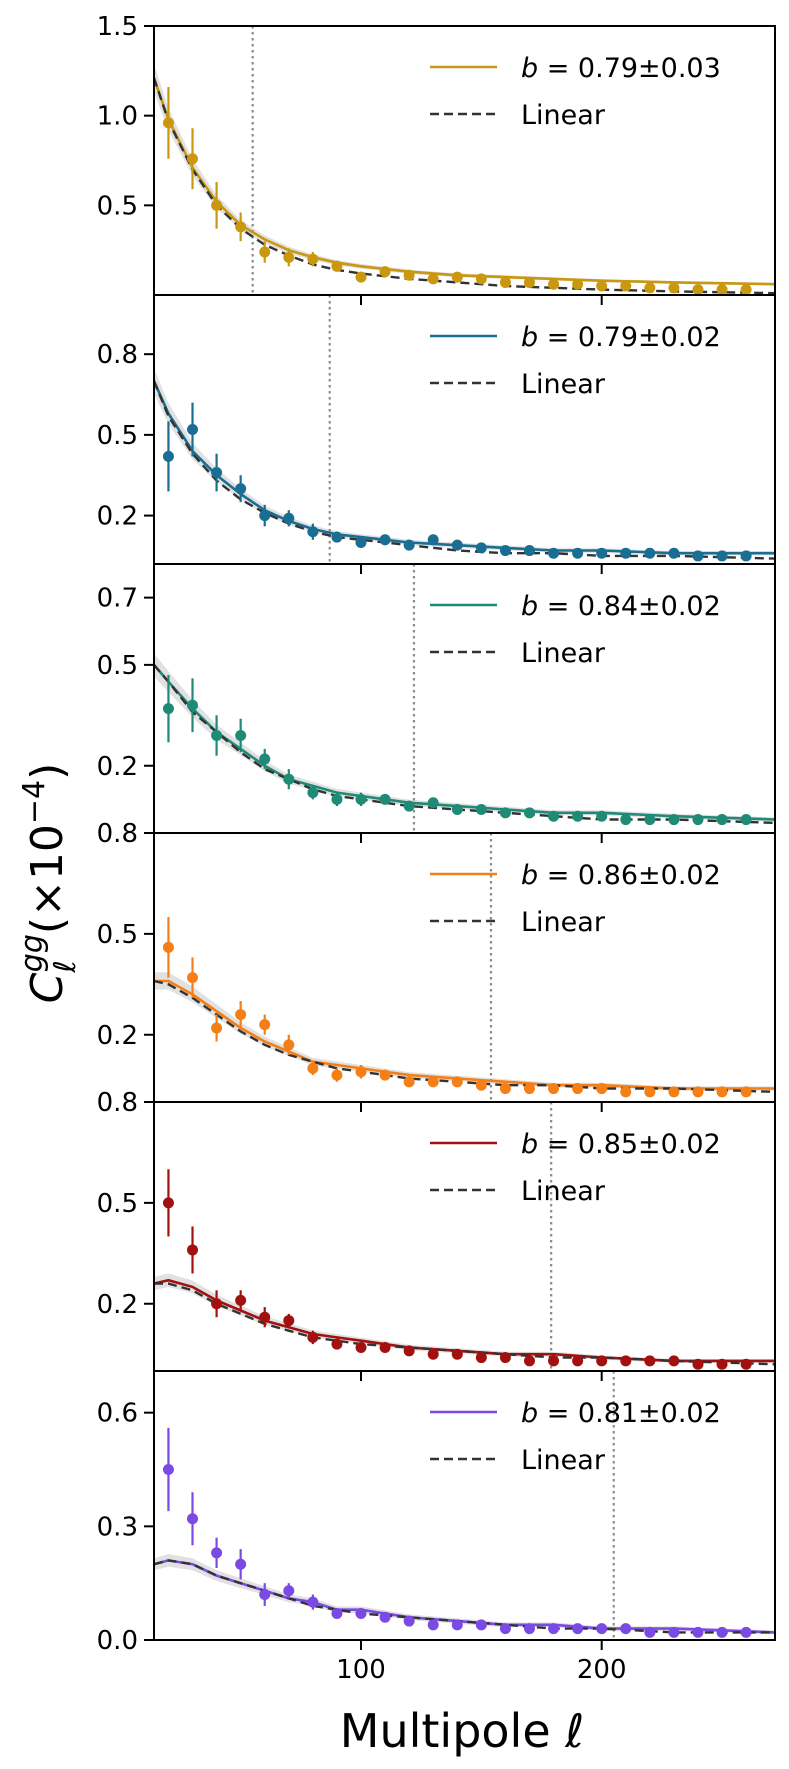  I want to click on legend: b = 0.84±0.02 Linear, so click(575, 630).